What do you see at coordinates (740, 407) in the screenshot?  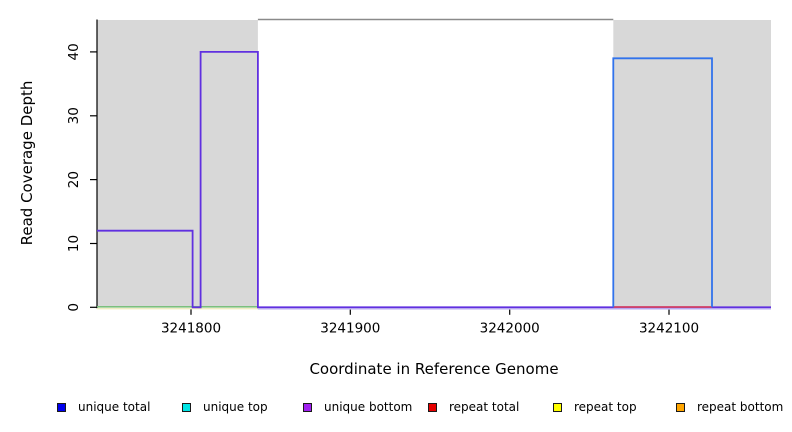 I see `legend-label: repeat bottom` at bounding box center [740, 407].